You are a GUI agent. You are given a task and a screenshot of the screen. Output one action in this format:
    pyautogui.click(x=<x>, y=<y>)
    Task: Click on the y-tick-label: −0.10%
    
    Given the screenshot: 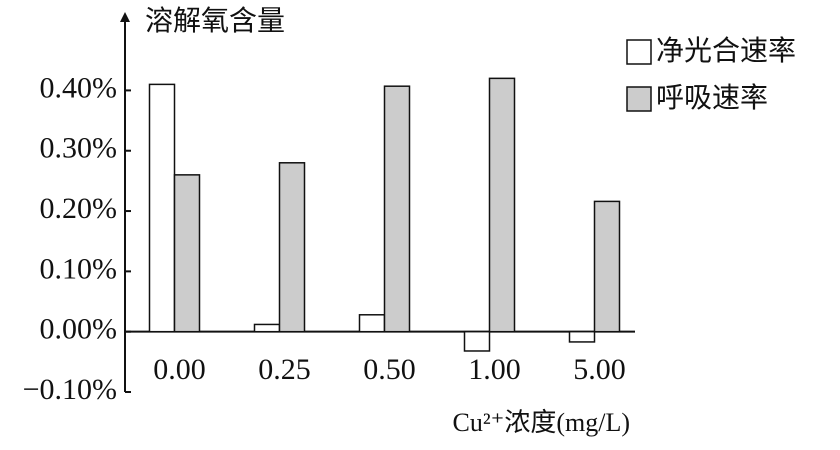 What is the action you would take?
    pyautogui.click(x=70, y=389)
    